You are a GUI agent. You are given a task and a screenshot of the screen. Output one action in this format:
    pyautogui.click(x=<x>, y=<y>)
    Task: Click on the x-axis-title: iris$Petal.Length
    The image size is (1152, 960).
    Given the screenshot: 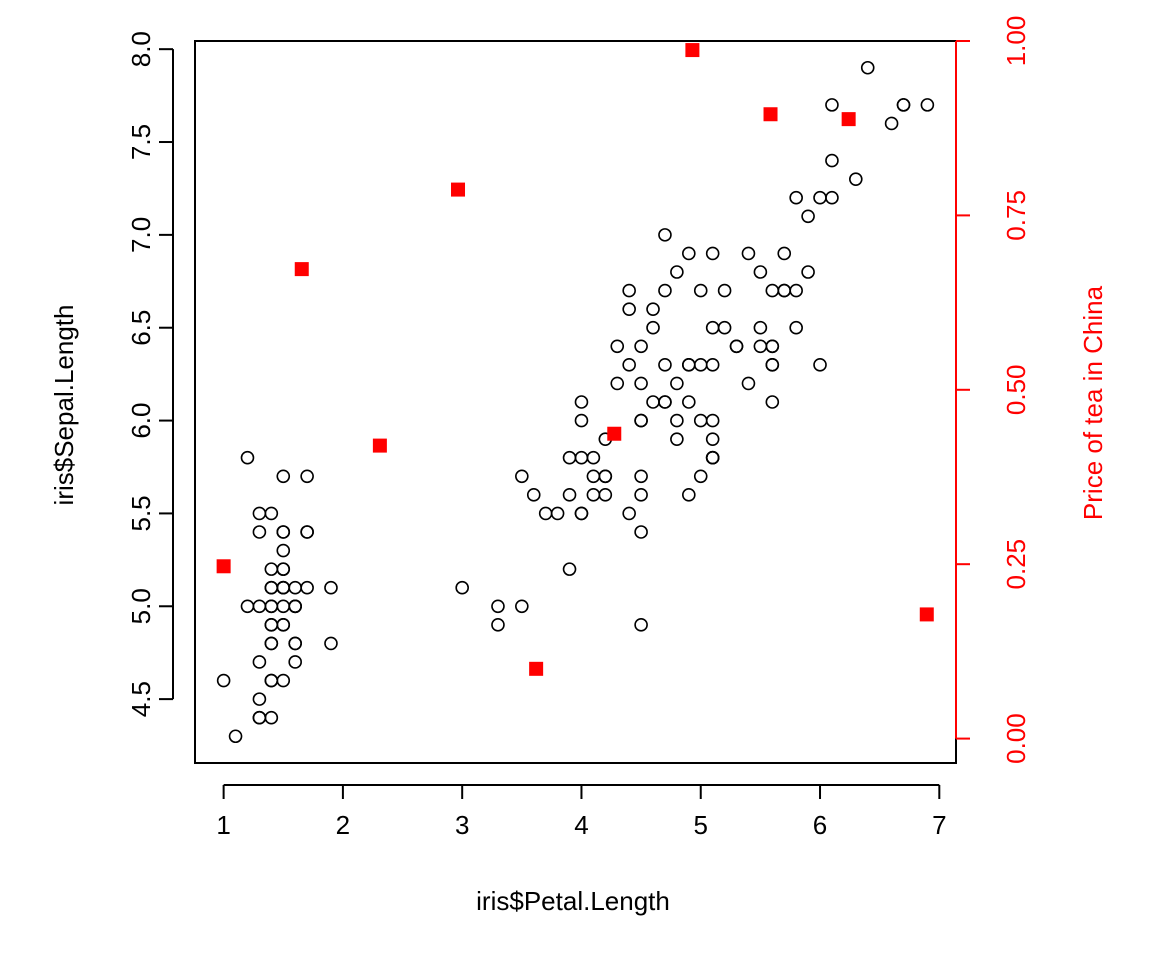 What is the action you would take?
    pyautogui.click(x=573, y=901)
    